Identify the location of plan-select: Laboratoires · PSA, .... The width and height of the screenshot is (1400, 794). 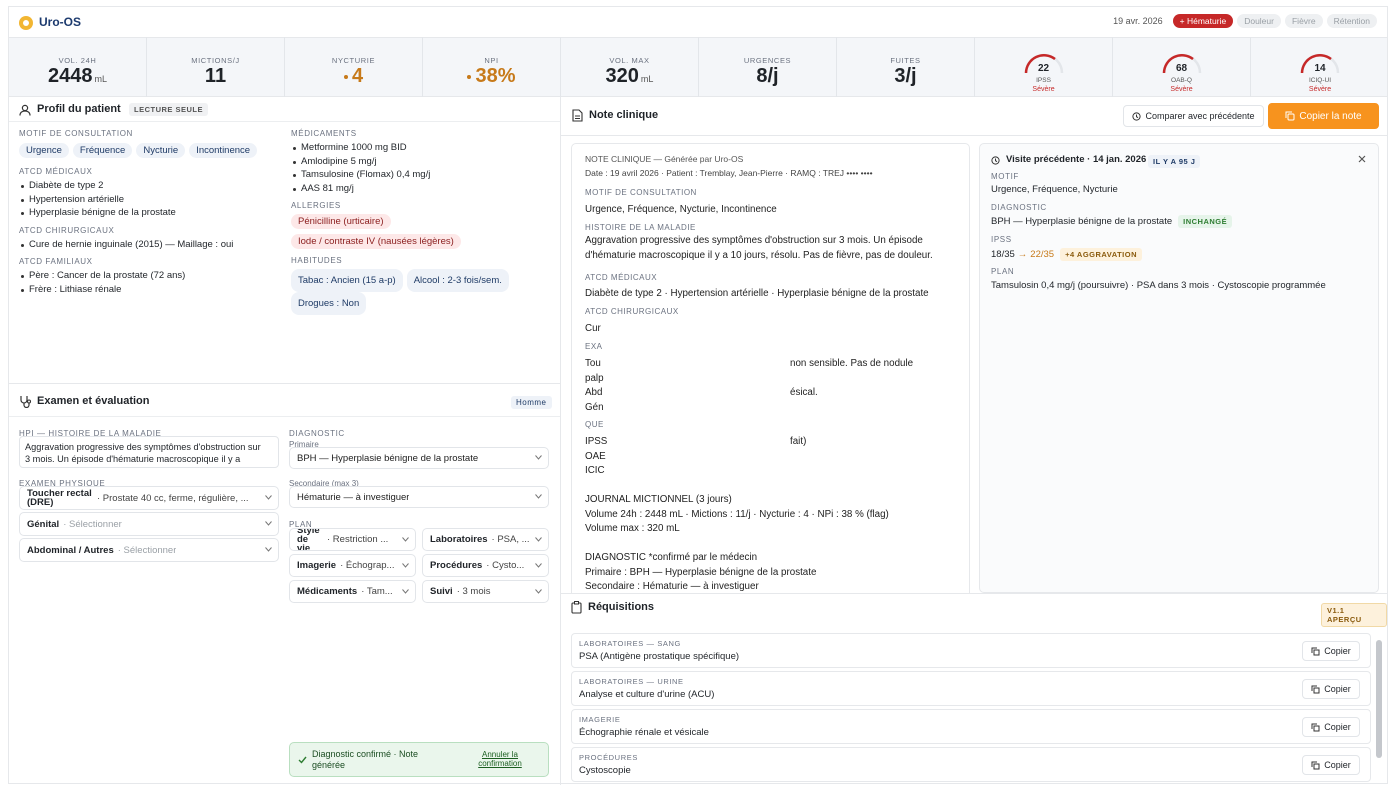
(485, 539).